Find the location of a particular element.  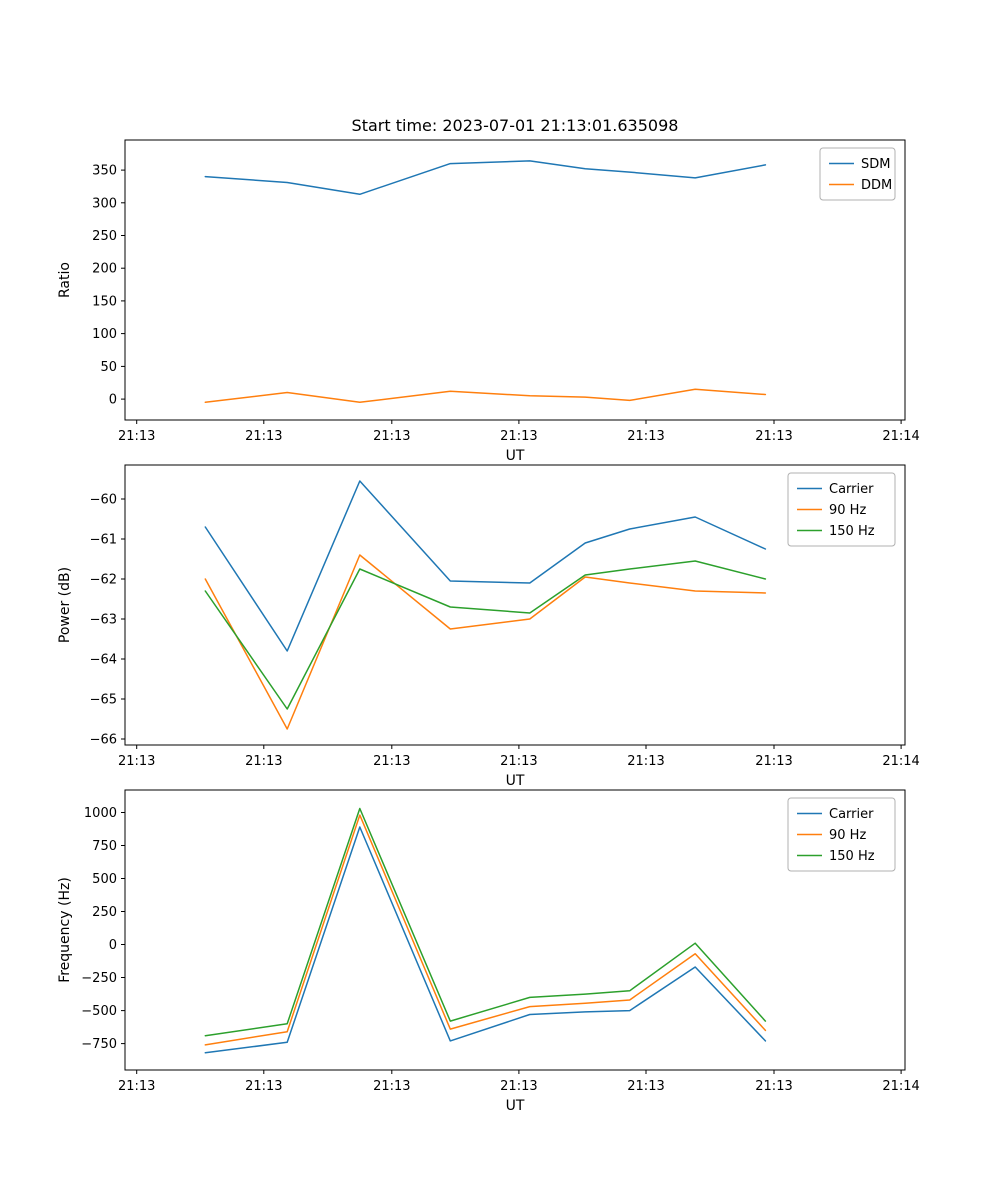

legend-label: DDM is located at coordinates (876, 185).